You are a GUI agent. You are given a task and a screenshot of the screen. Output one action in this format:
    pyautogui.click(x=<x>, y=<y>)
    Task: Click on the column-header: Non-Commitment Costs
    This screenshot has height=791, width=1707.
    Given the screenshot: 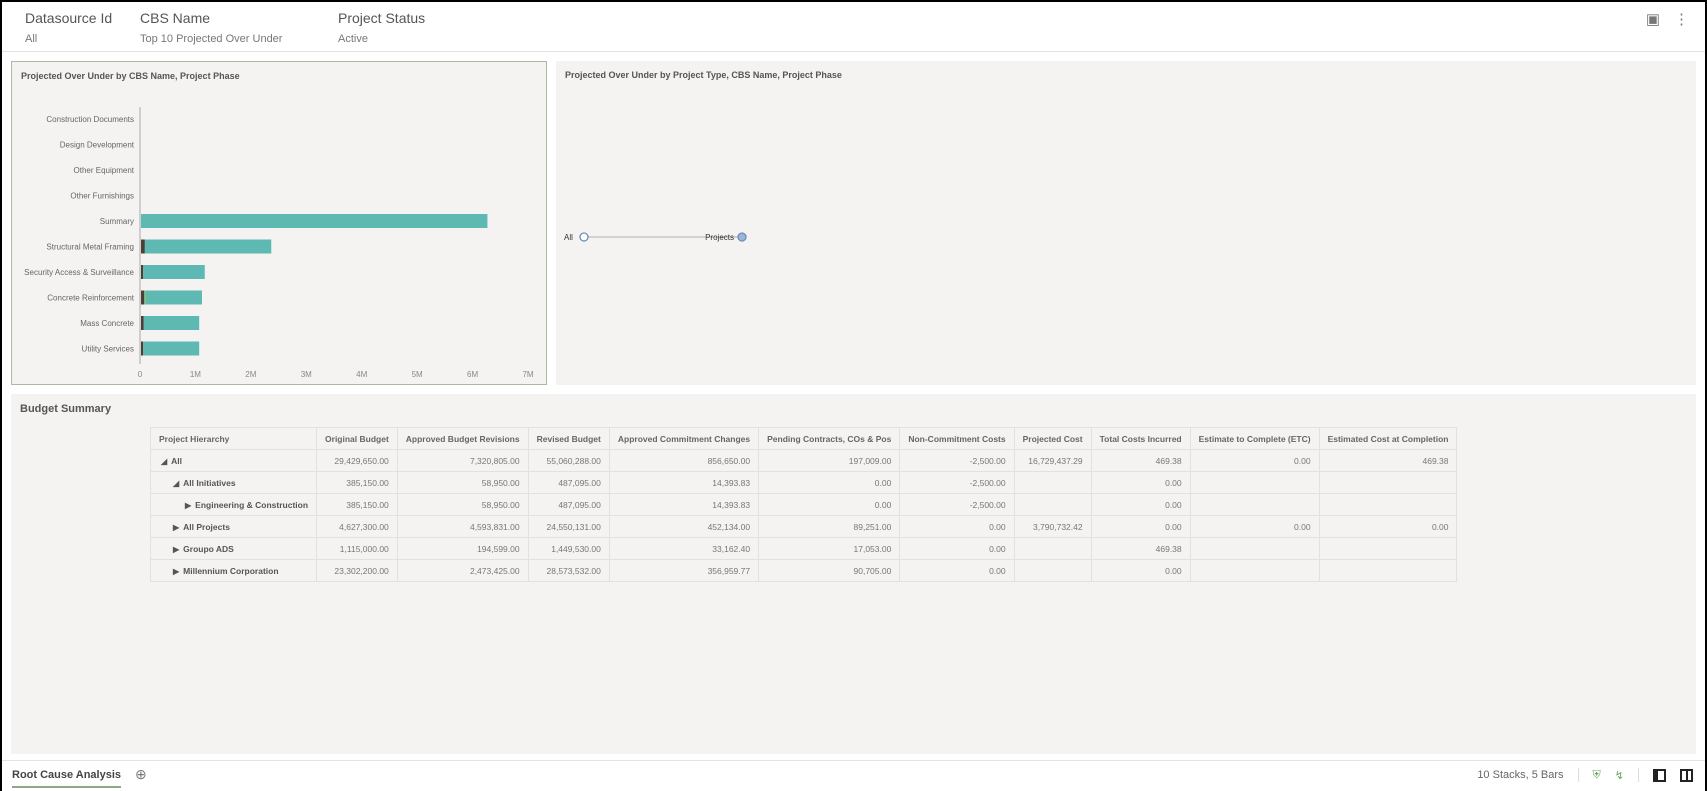 What is the action you would take?
    pyautogui.click(x=957, y=438)
    